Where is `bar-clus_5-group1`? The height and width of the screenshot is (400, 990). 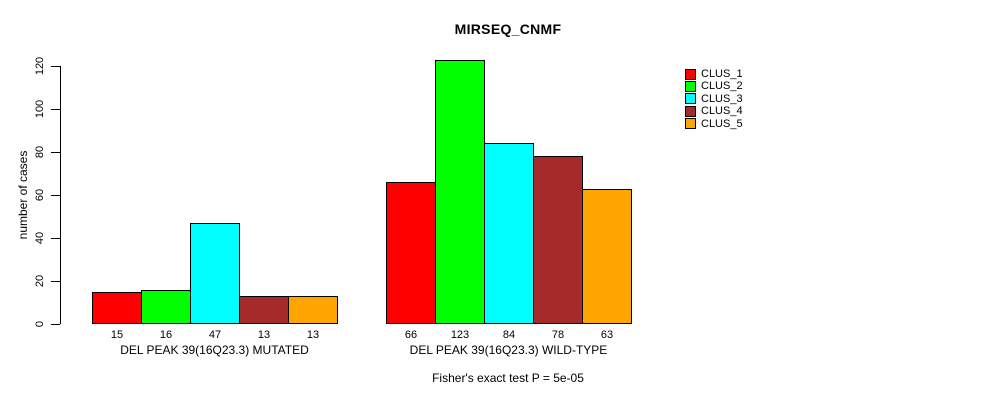 bar-clus_5-group1 is located at coordinates (313, 310).